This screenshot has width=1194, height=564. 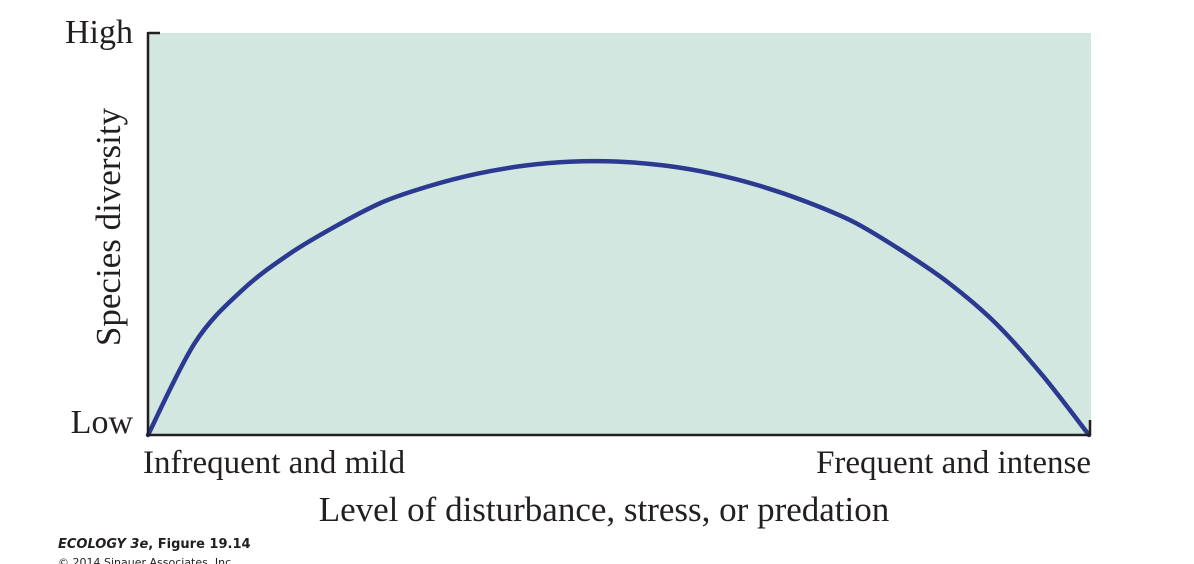 What do you see at coordinates (199, 544) in the screenshot?
I see `figure-number: , Figure 19.14` at bounding box center [199, 544].